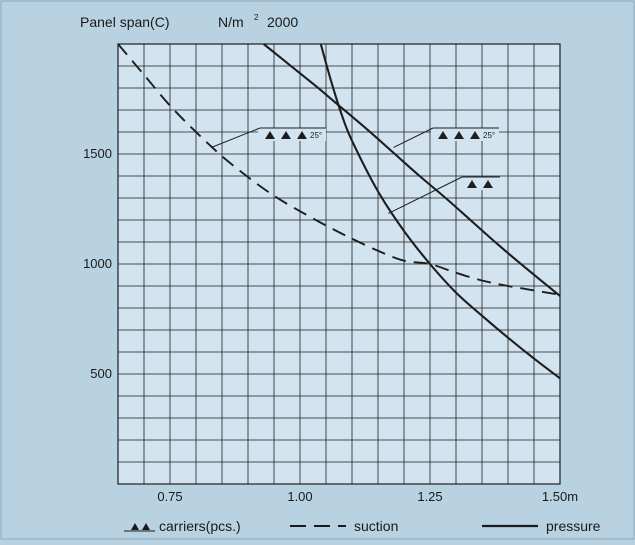  What do you see at coordinates (256, 17) in the screenshot?
I see `unit-exponent: 2` at bounding box center [256, 17].